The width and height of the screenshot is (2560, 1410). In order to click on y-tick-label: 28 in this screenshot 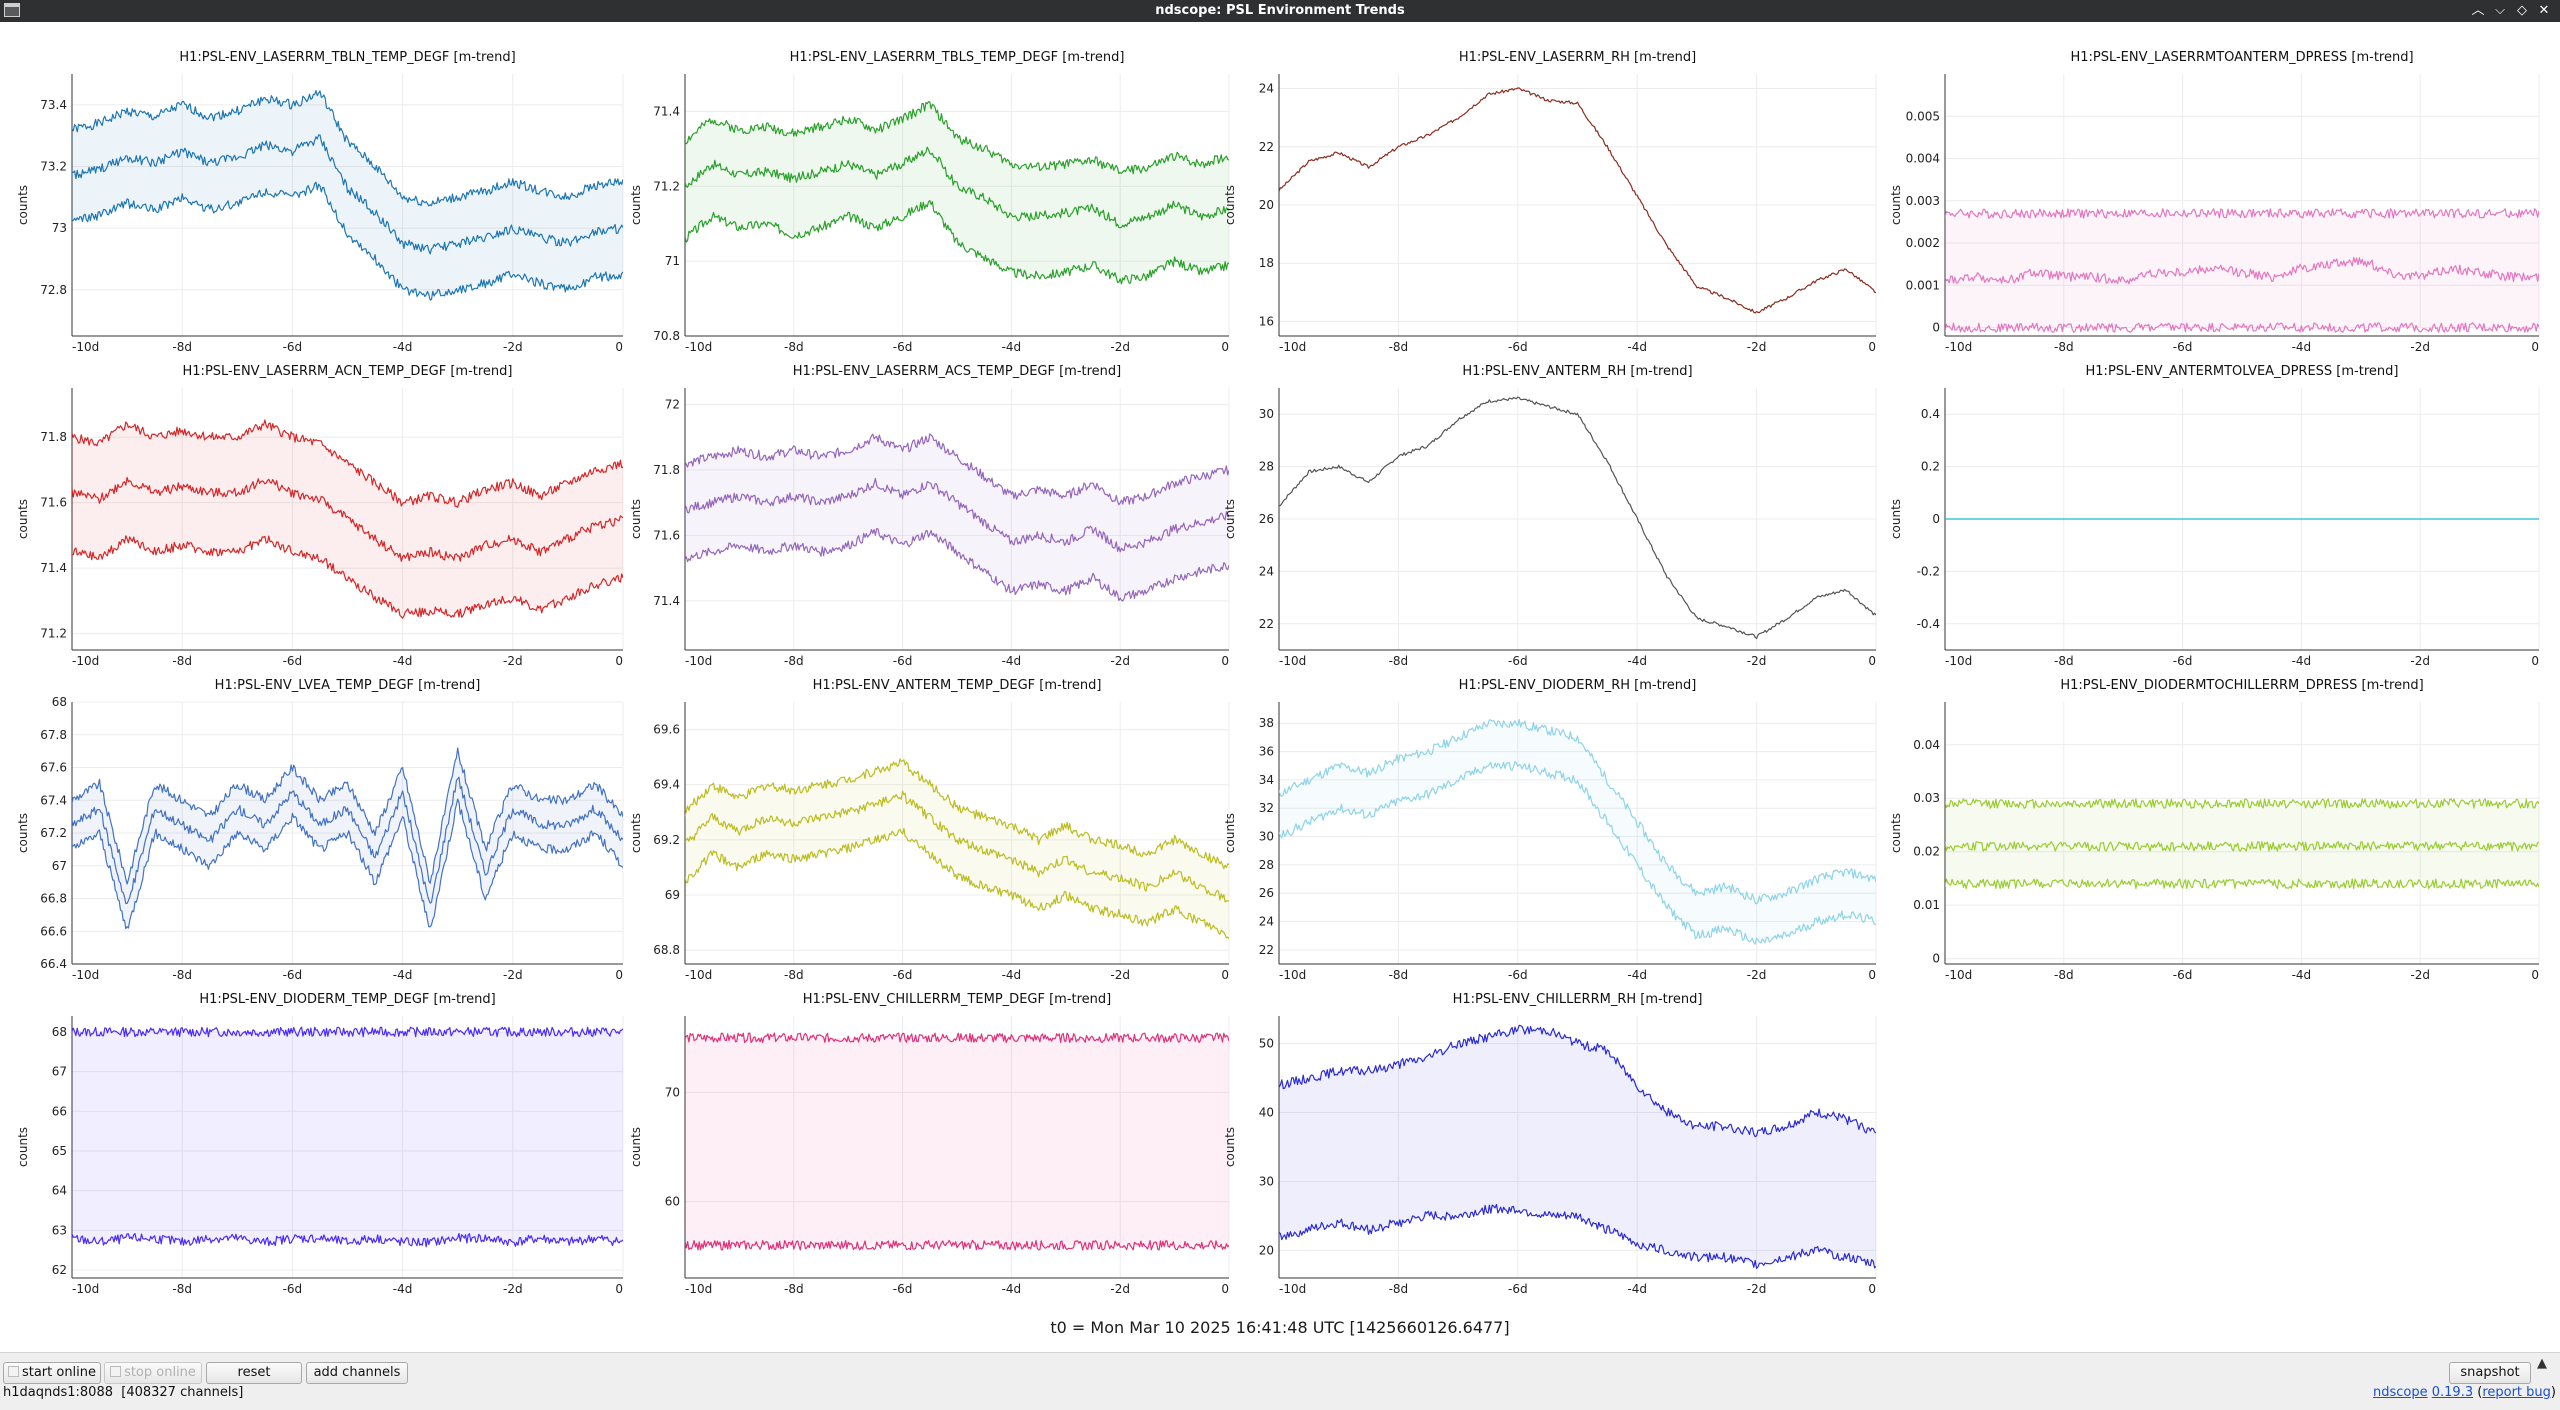, I will do `click(1266, 865)`.